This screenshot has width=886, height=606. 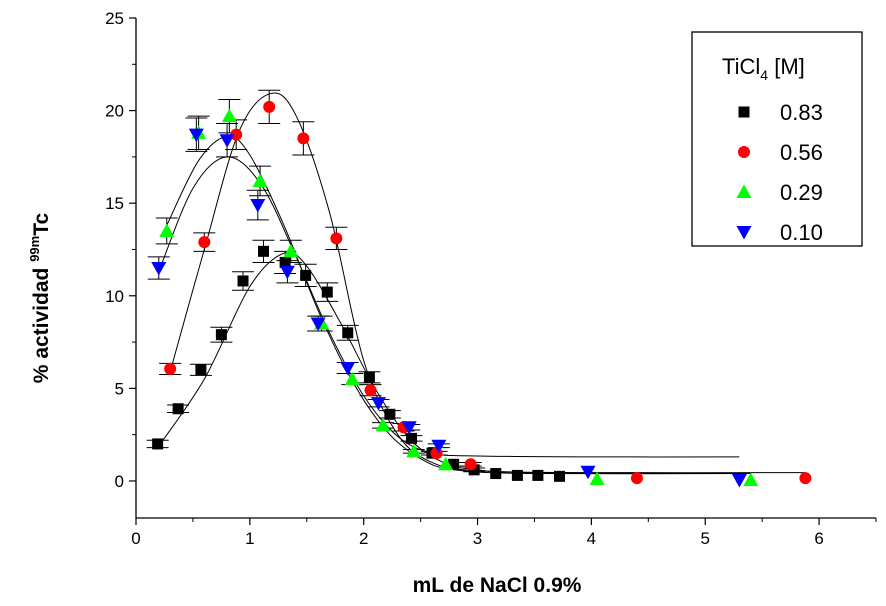 What do you see at coordinates (249, 538) in the screenshot?
I see `x-tick-label: 1` at bounding box center [249, 538].